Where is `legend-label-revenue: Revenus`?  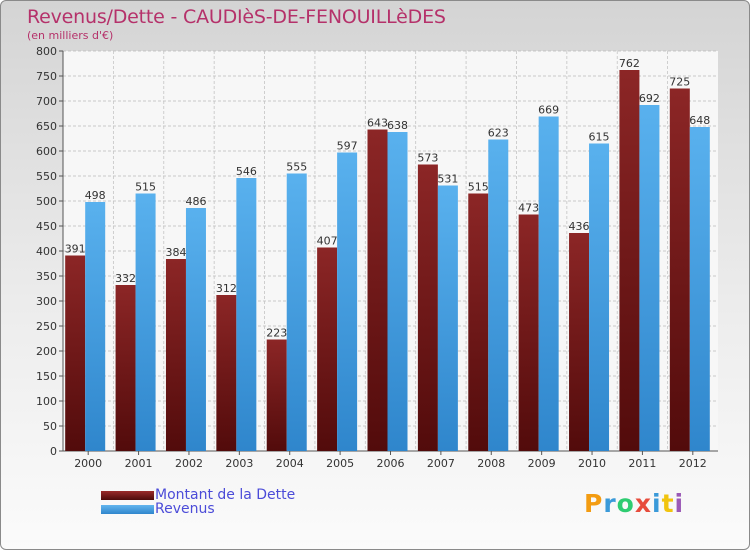 legend-label-revenue: Revenus is located at coordinates (185, 509).